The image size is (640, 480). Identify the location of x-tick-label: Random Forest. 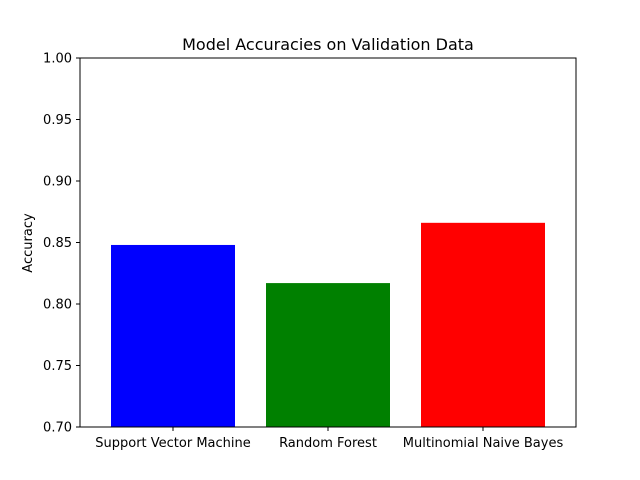
(328, 443).